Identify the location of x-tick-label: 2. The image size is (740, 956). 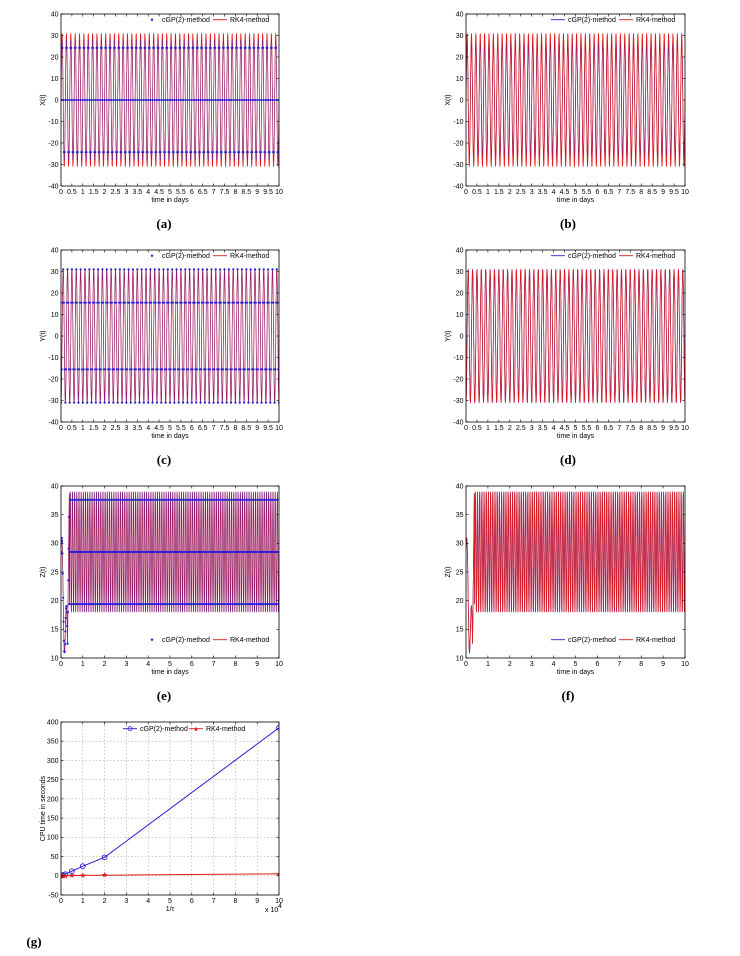
(510, 428).